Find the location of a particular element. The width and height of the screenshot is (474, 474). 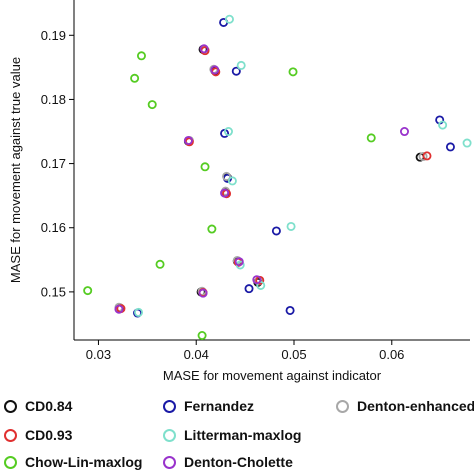

legend-marker-litterman-maxlog is located at coordinates (169, 435).